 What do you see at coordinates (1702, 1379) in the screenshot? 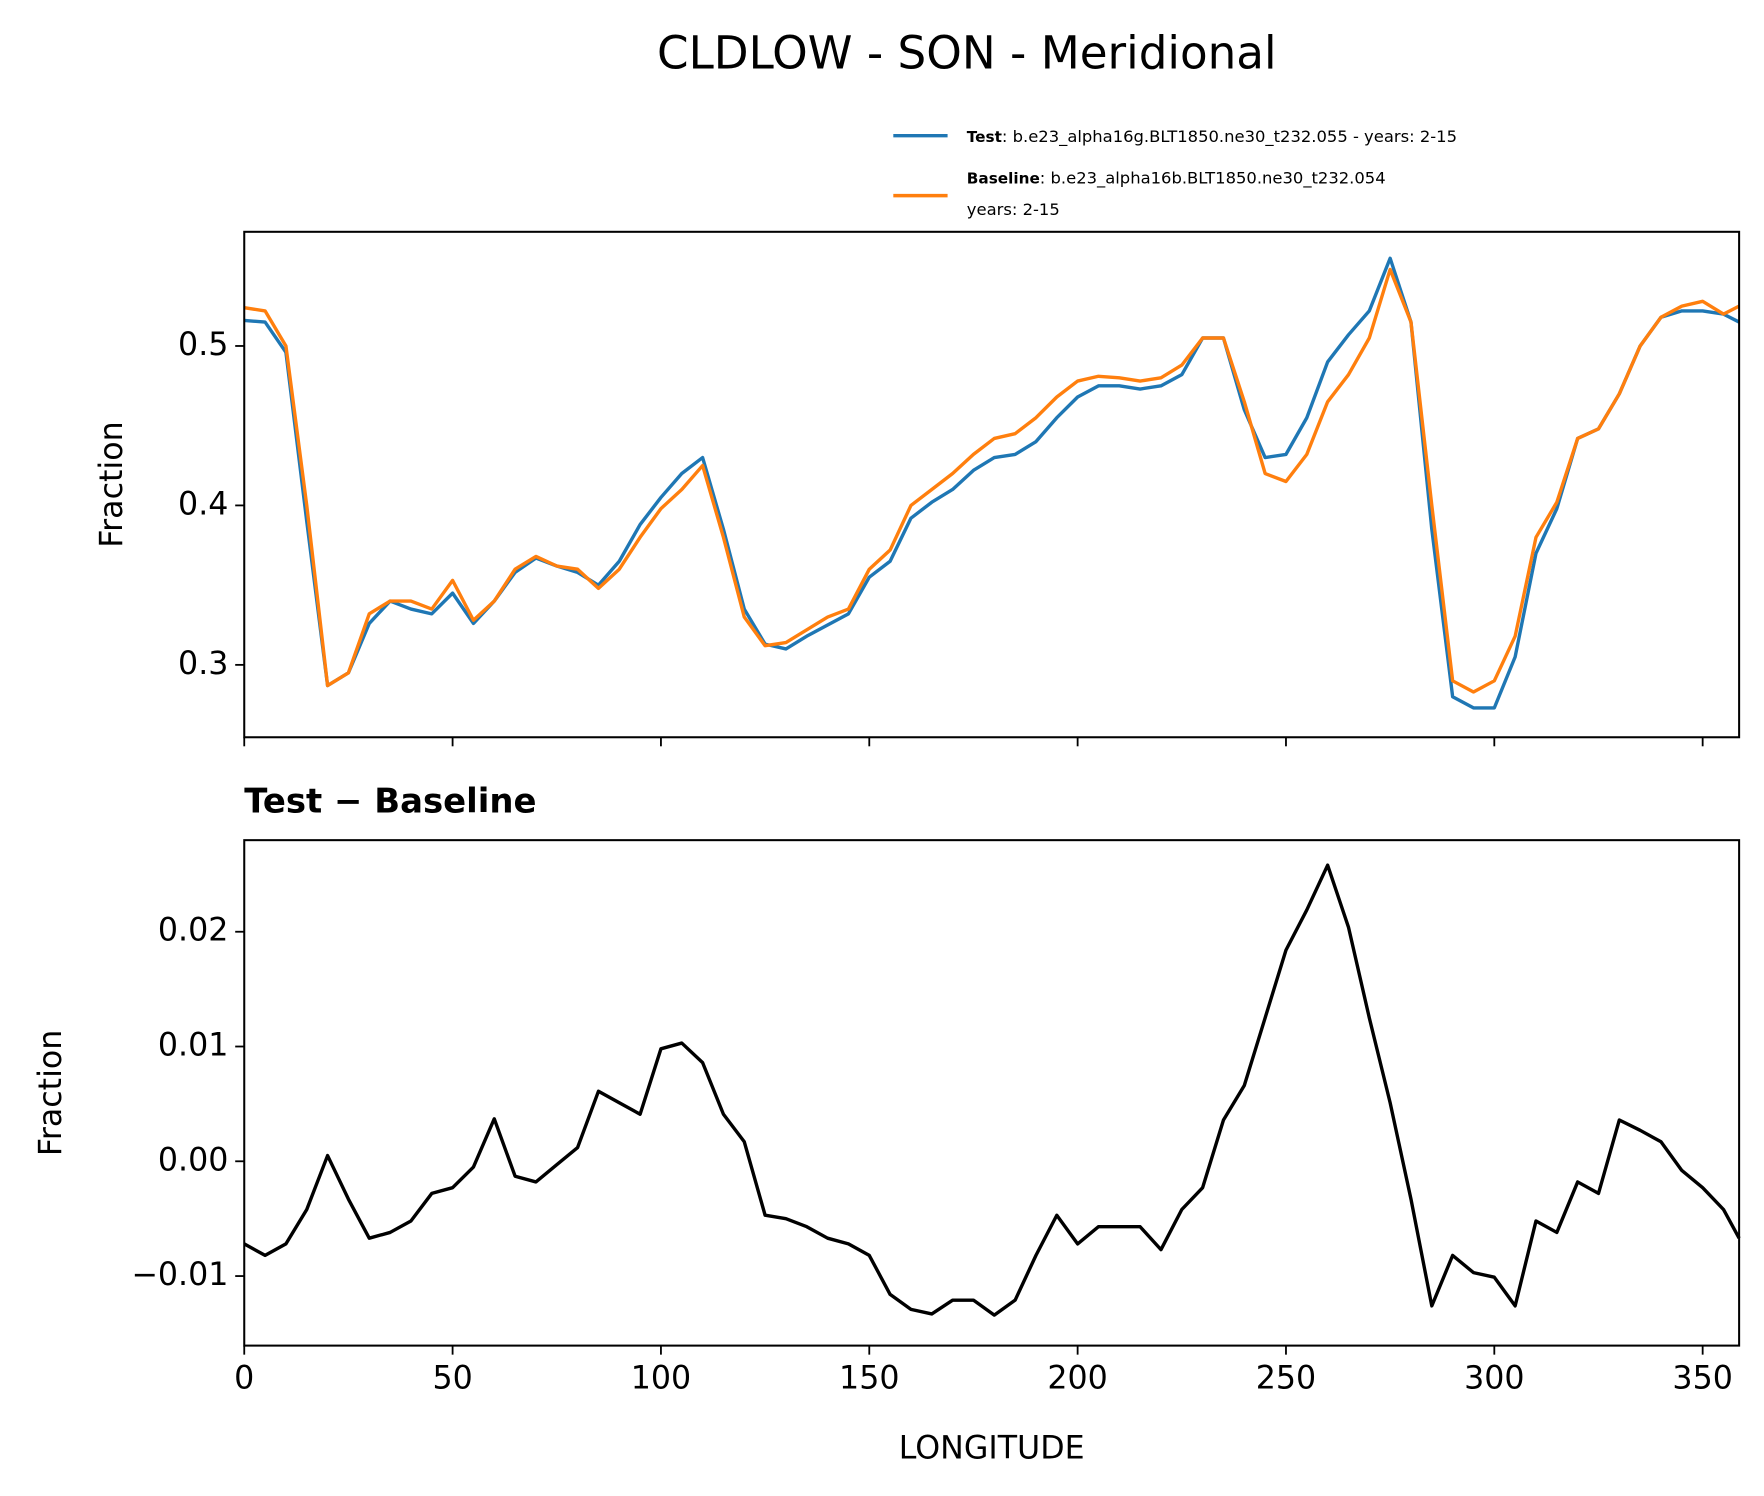
I see `x-tick-label: 350` at bounding box center [1702, 1379].